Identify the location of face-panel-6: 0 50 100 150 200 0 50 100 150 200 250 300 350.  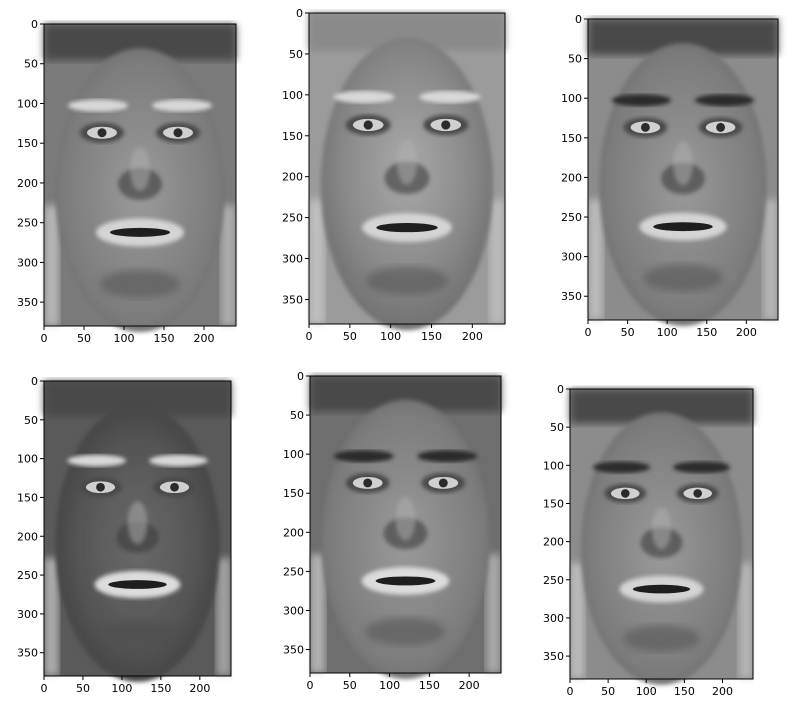
(648, 540).